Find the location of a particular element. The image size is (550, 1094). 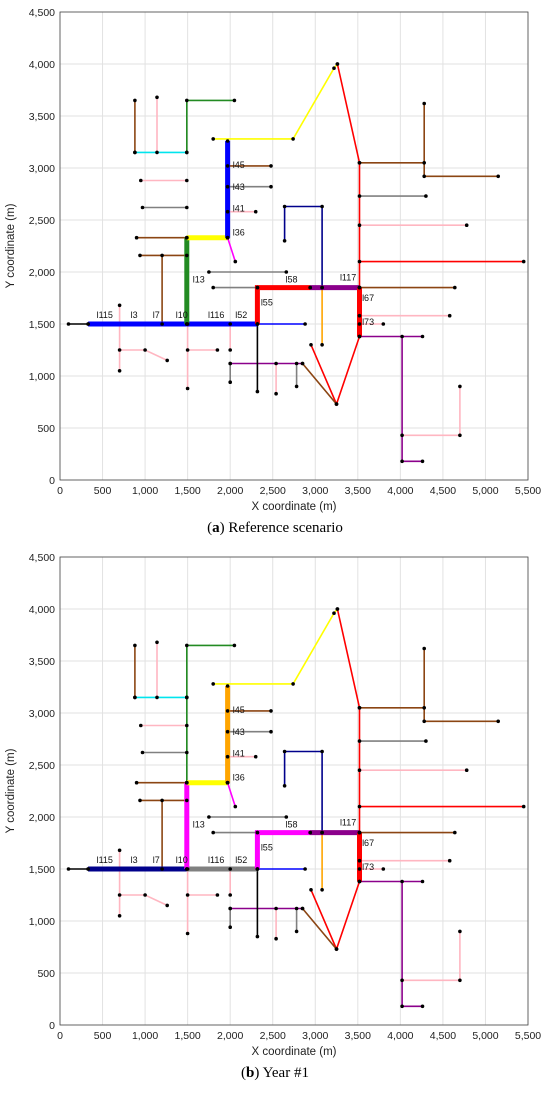

caption-b: (b) Year #1 is located at coordinates (275, 1073).